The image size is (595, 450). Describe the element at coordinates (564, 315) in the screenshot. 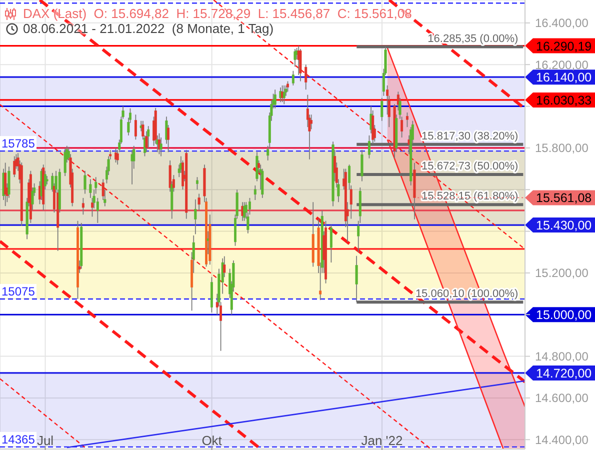

I see `ref-line-label: 15.000,00` at that location.